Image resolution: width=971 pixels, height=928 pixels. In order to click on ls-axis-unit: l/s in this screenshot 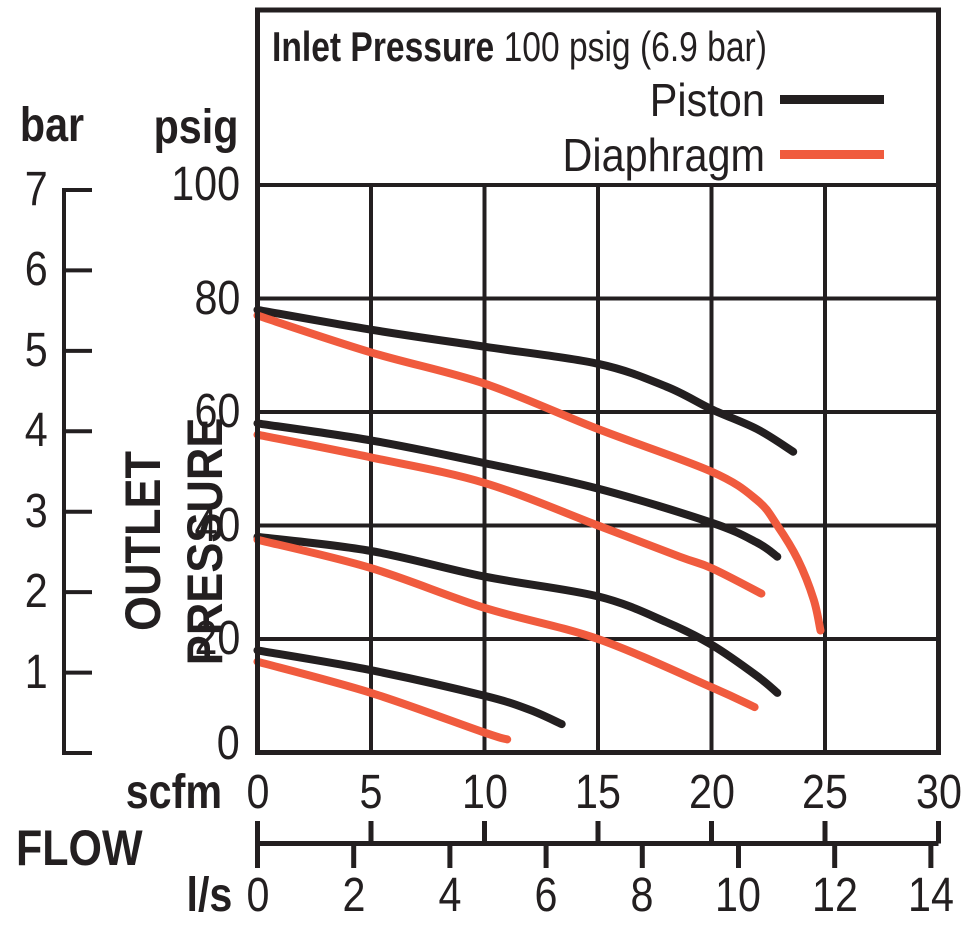, I will do `click(209, 895)`.